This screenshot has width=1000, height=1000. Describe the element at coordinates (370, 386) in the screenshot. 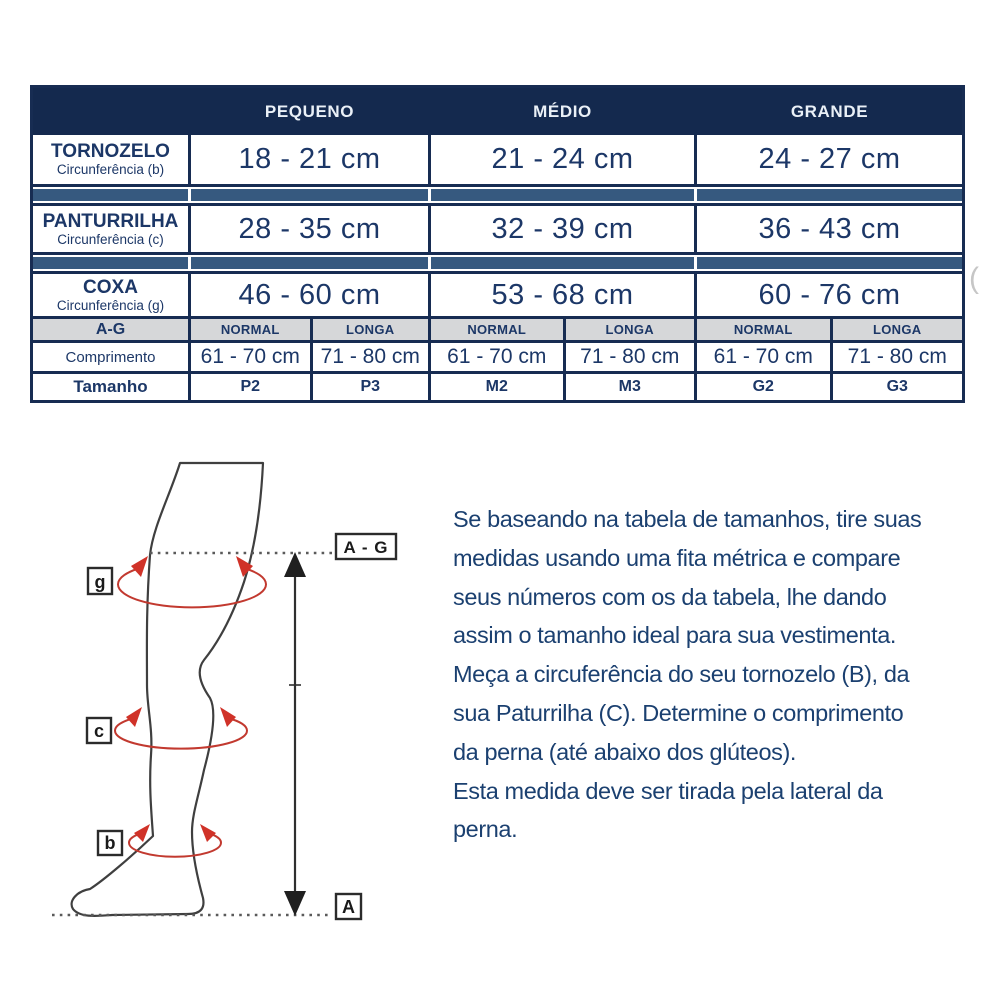

I see `size-code-cell: P3` at that location.